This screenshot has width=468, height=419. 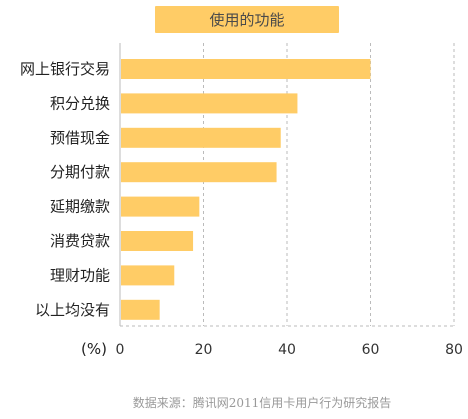 What do you see at coordinates (371, 350) in the screenshot?
I see `x-tick-label: 60` at bounding box center [371, 350].